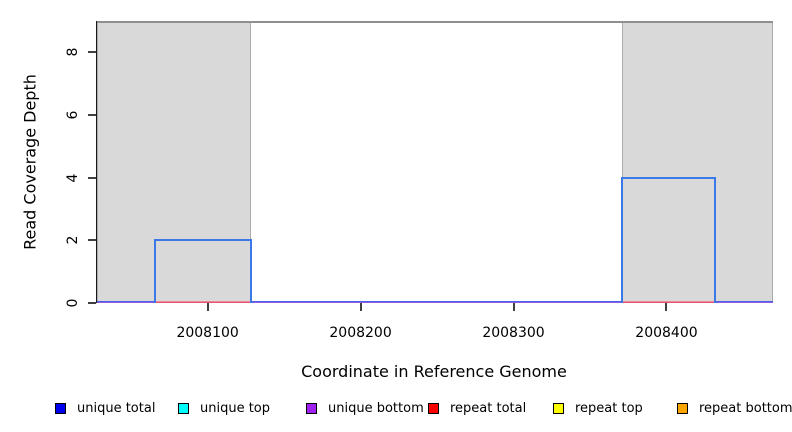 The height and width of the screenshot is (432, 792). I want to click on legend-label: unique top, so click(235, 408).